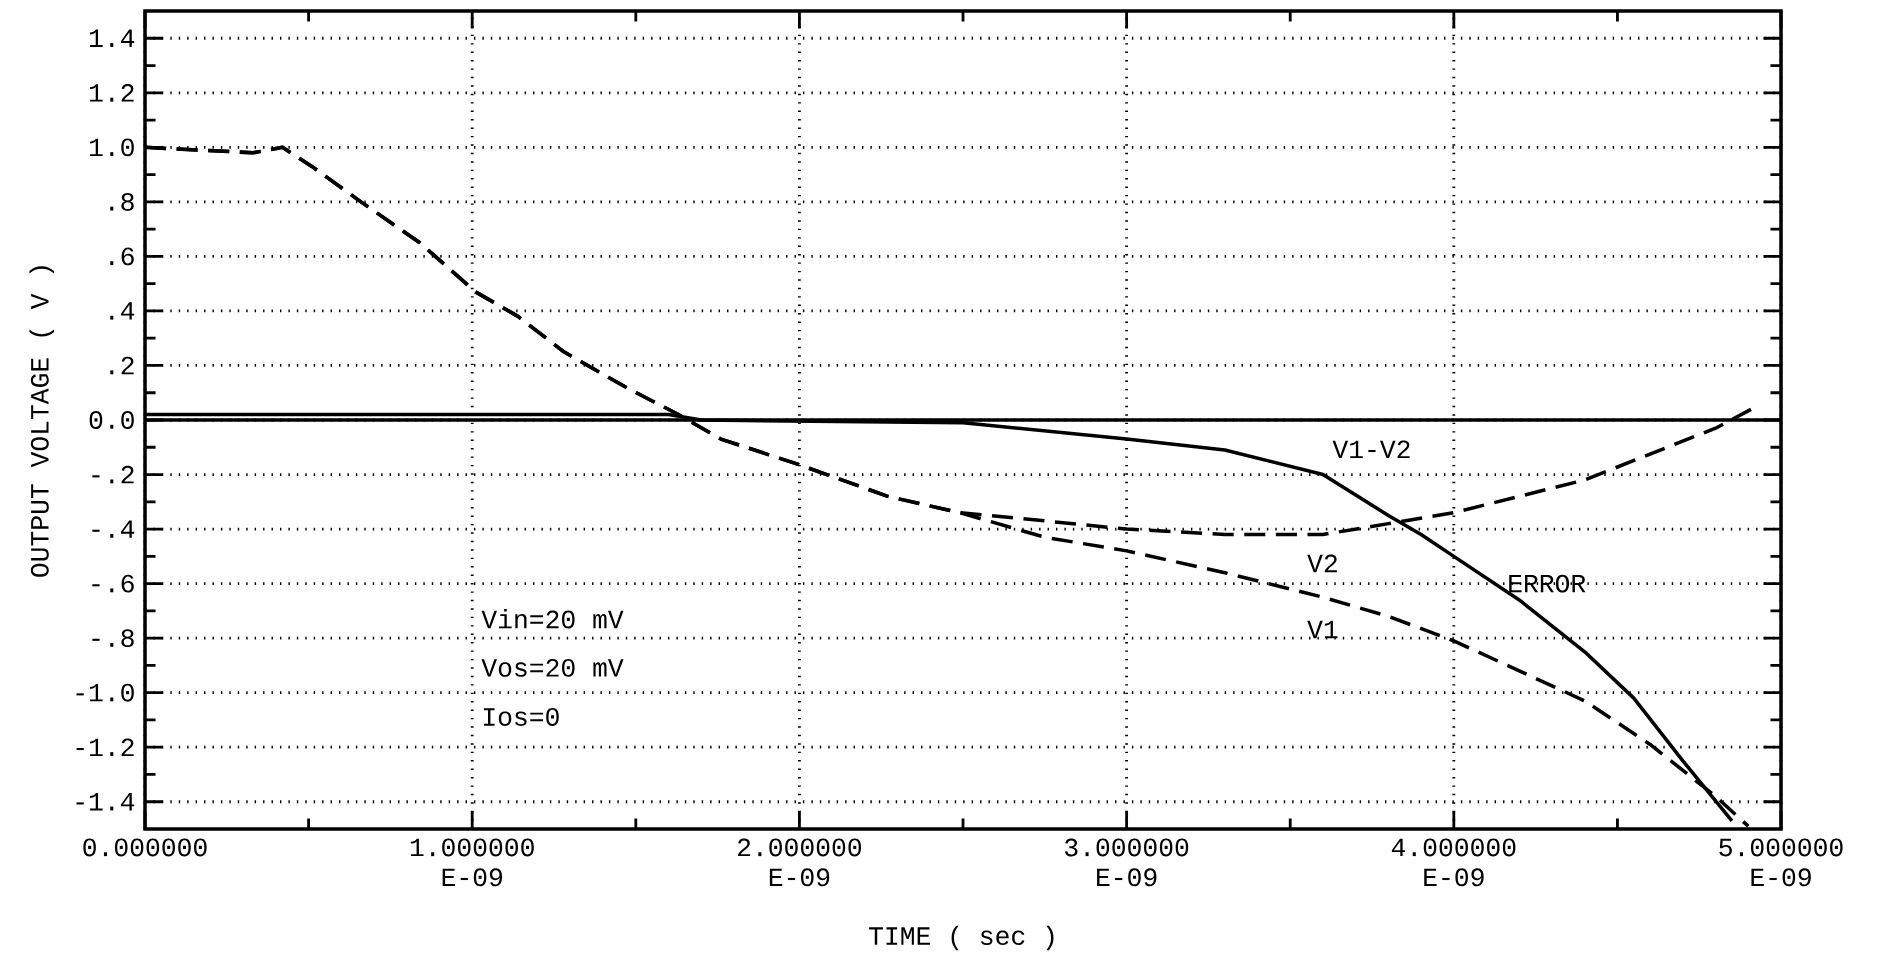 This screenshot has width=1880, height=955. I want to click on y-tick-label: -1.2, so click(105, 747).